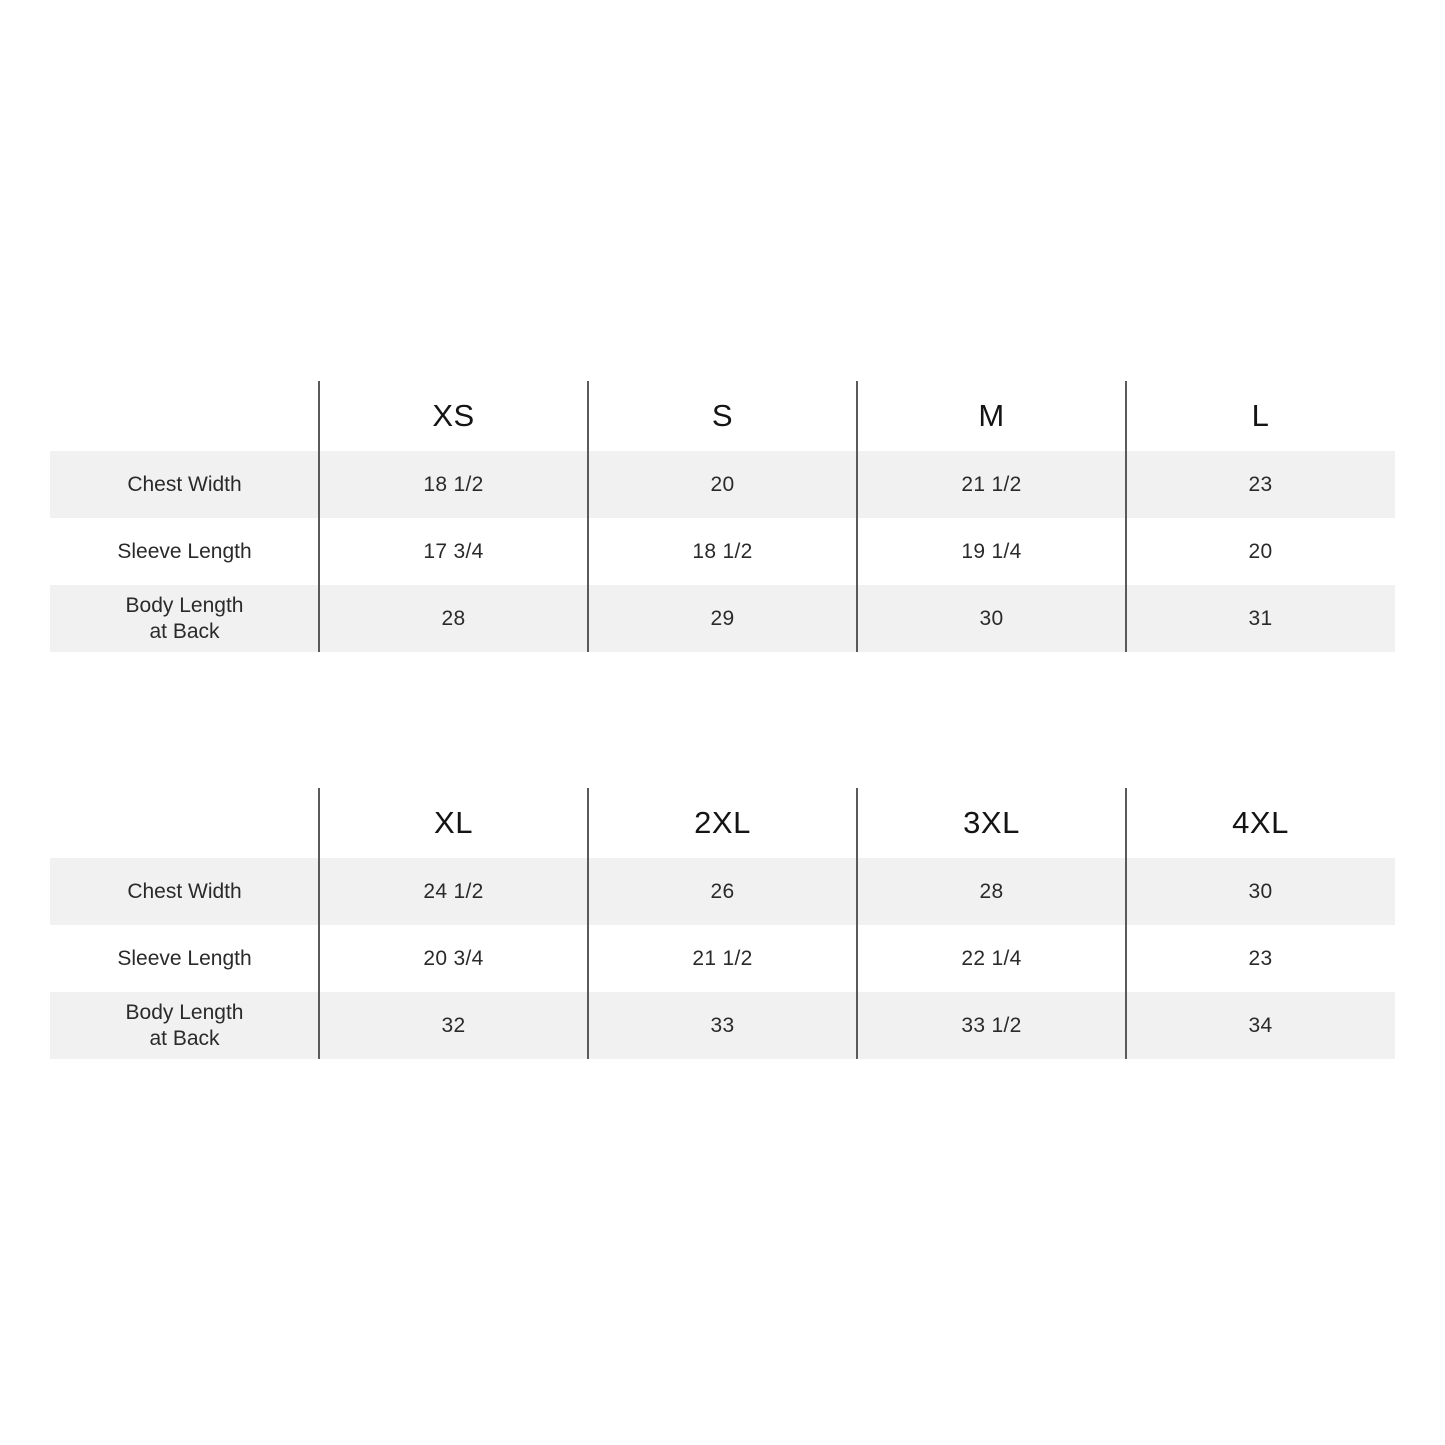 The width and height of the screenshot is (1445, 1445). I want to click on cell-value: 19 1/4, so click(991, 551).